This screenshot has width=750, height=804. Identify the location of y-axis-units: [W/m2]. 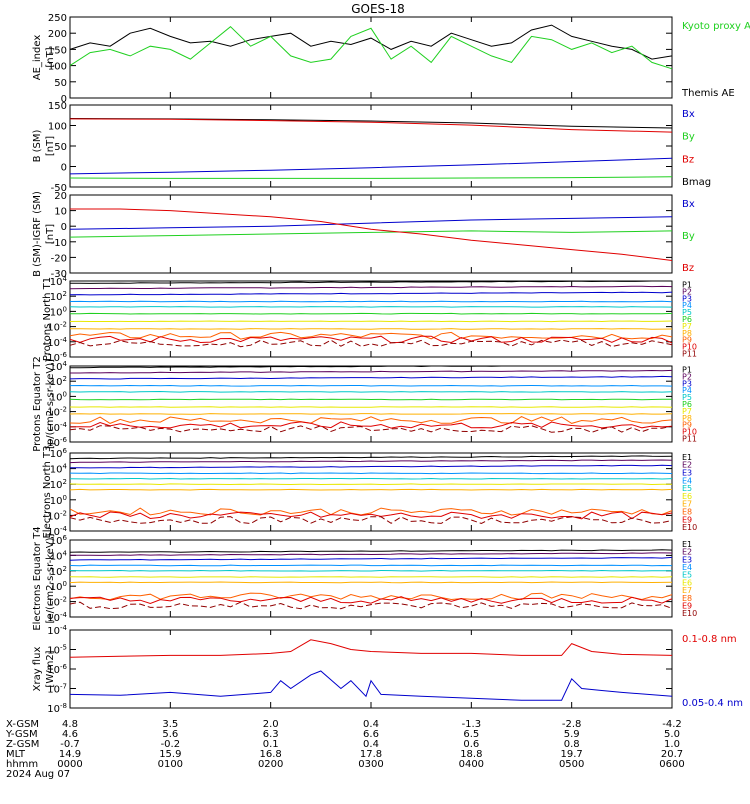
(50, 668).